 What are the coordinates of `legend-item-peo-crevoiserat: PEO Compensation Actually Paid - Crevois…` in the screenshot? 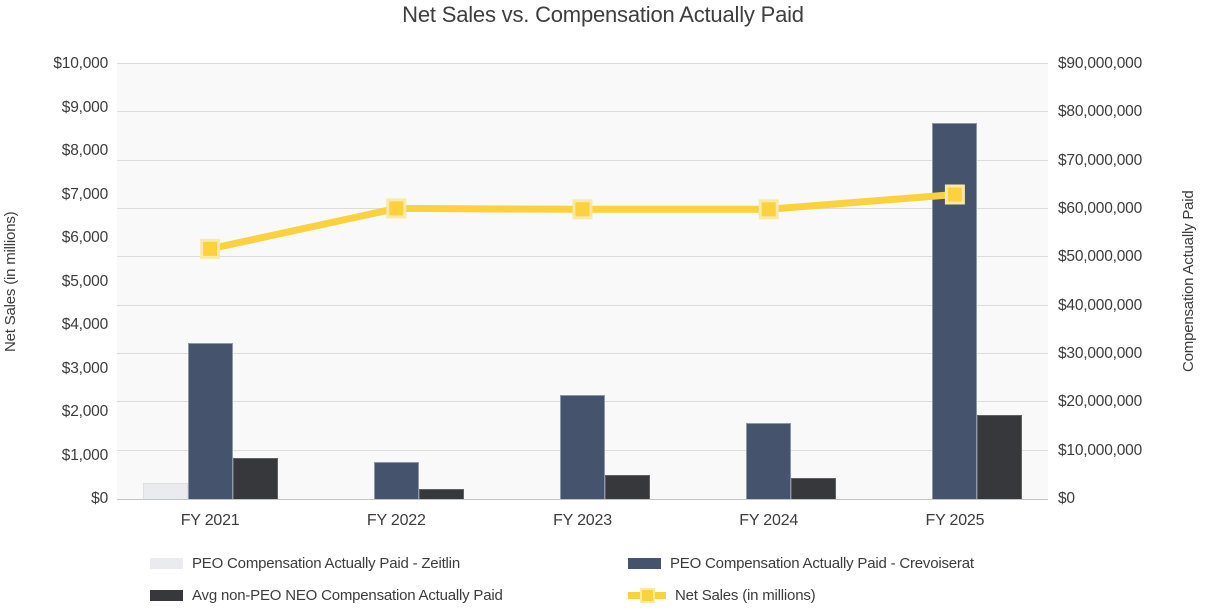 It's located at (801, 563).